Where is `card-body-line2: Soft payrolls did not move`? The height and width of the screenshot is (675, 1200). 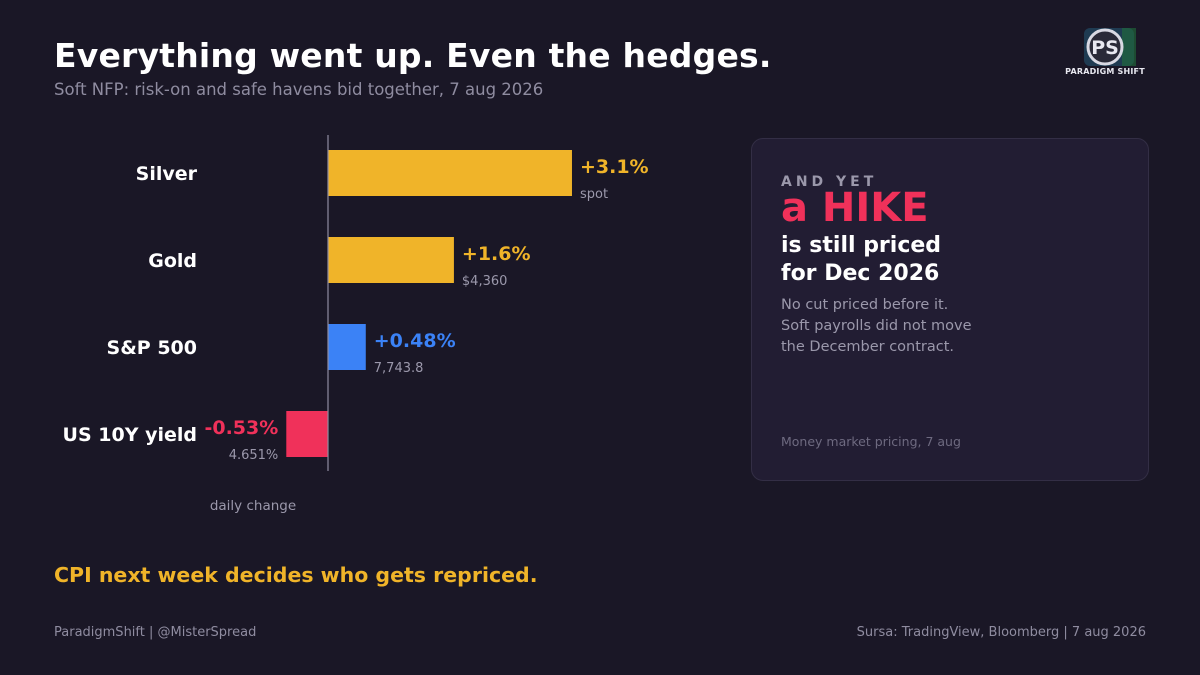
card-body-line2: Soft payrolls did not move is located at coordinates (876, 326).